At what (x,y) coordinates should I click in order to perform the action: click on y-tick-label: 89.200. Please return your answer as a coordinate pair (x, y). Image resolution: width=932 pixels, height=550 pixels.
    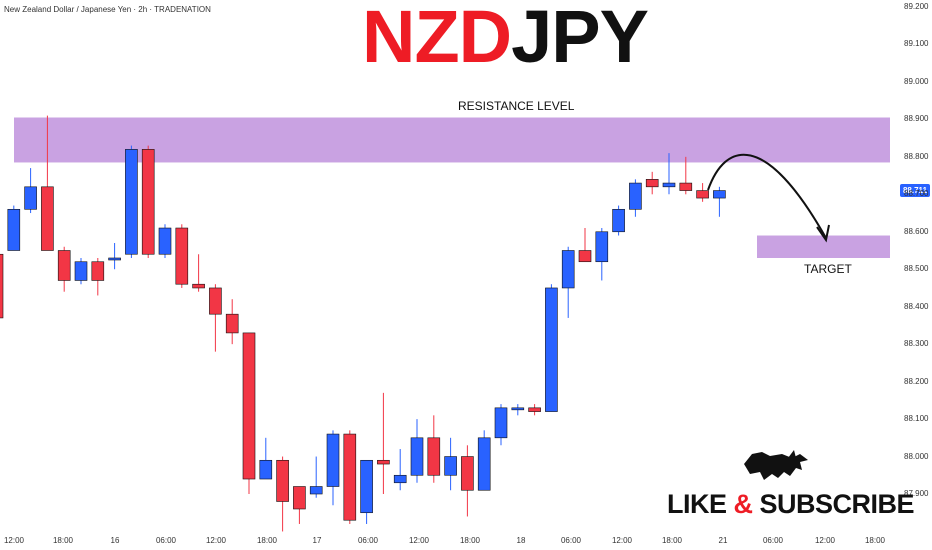
    Looking at the image, I should click on (916, 6).